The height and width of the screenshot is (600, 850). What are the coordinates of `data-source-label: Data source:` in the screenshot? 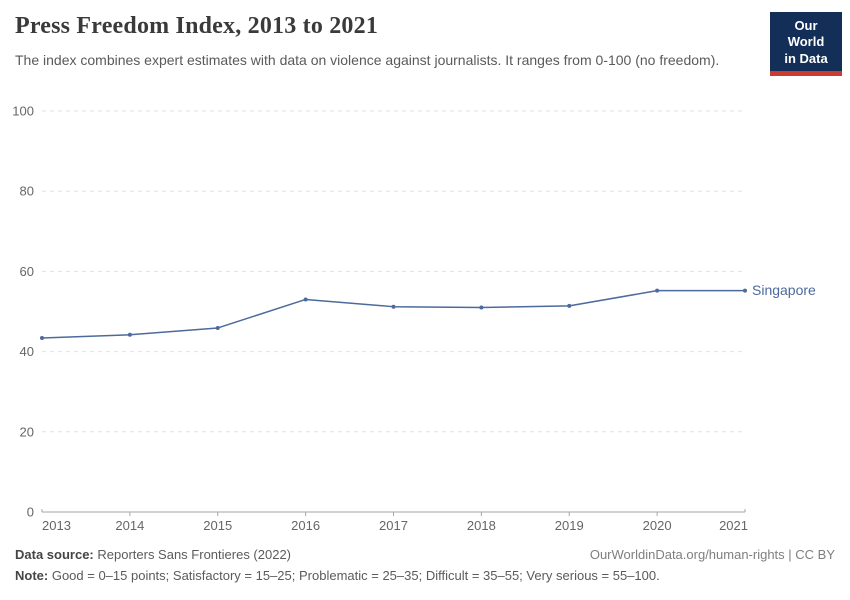 It's located at (54, 554).